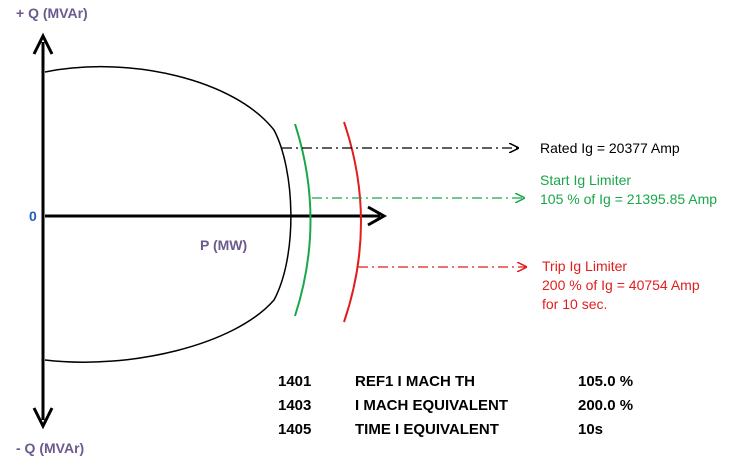 The image size is (740, 462). What do you see at coordinates (224, 245) in the screenshot?
I see `p-axis-label: P (MW)` at bounding box center [224, 245].